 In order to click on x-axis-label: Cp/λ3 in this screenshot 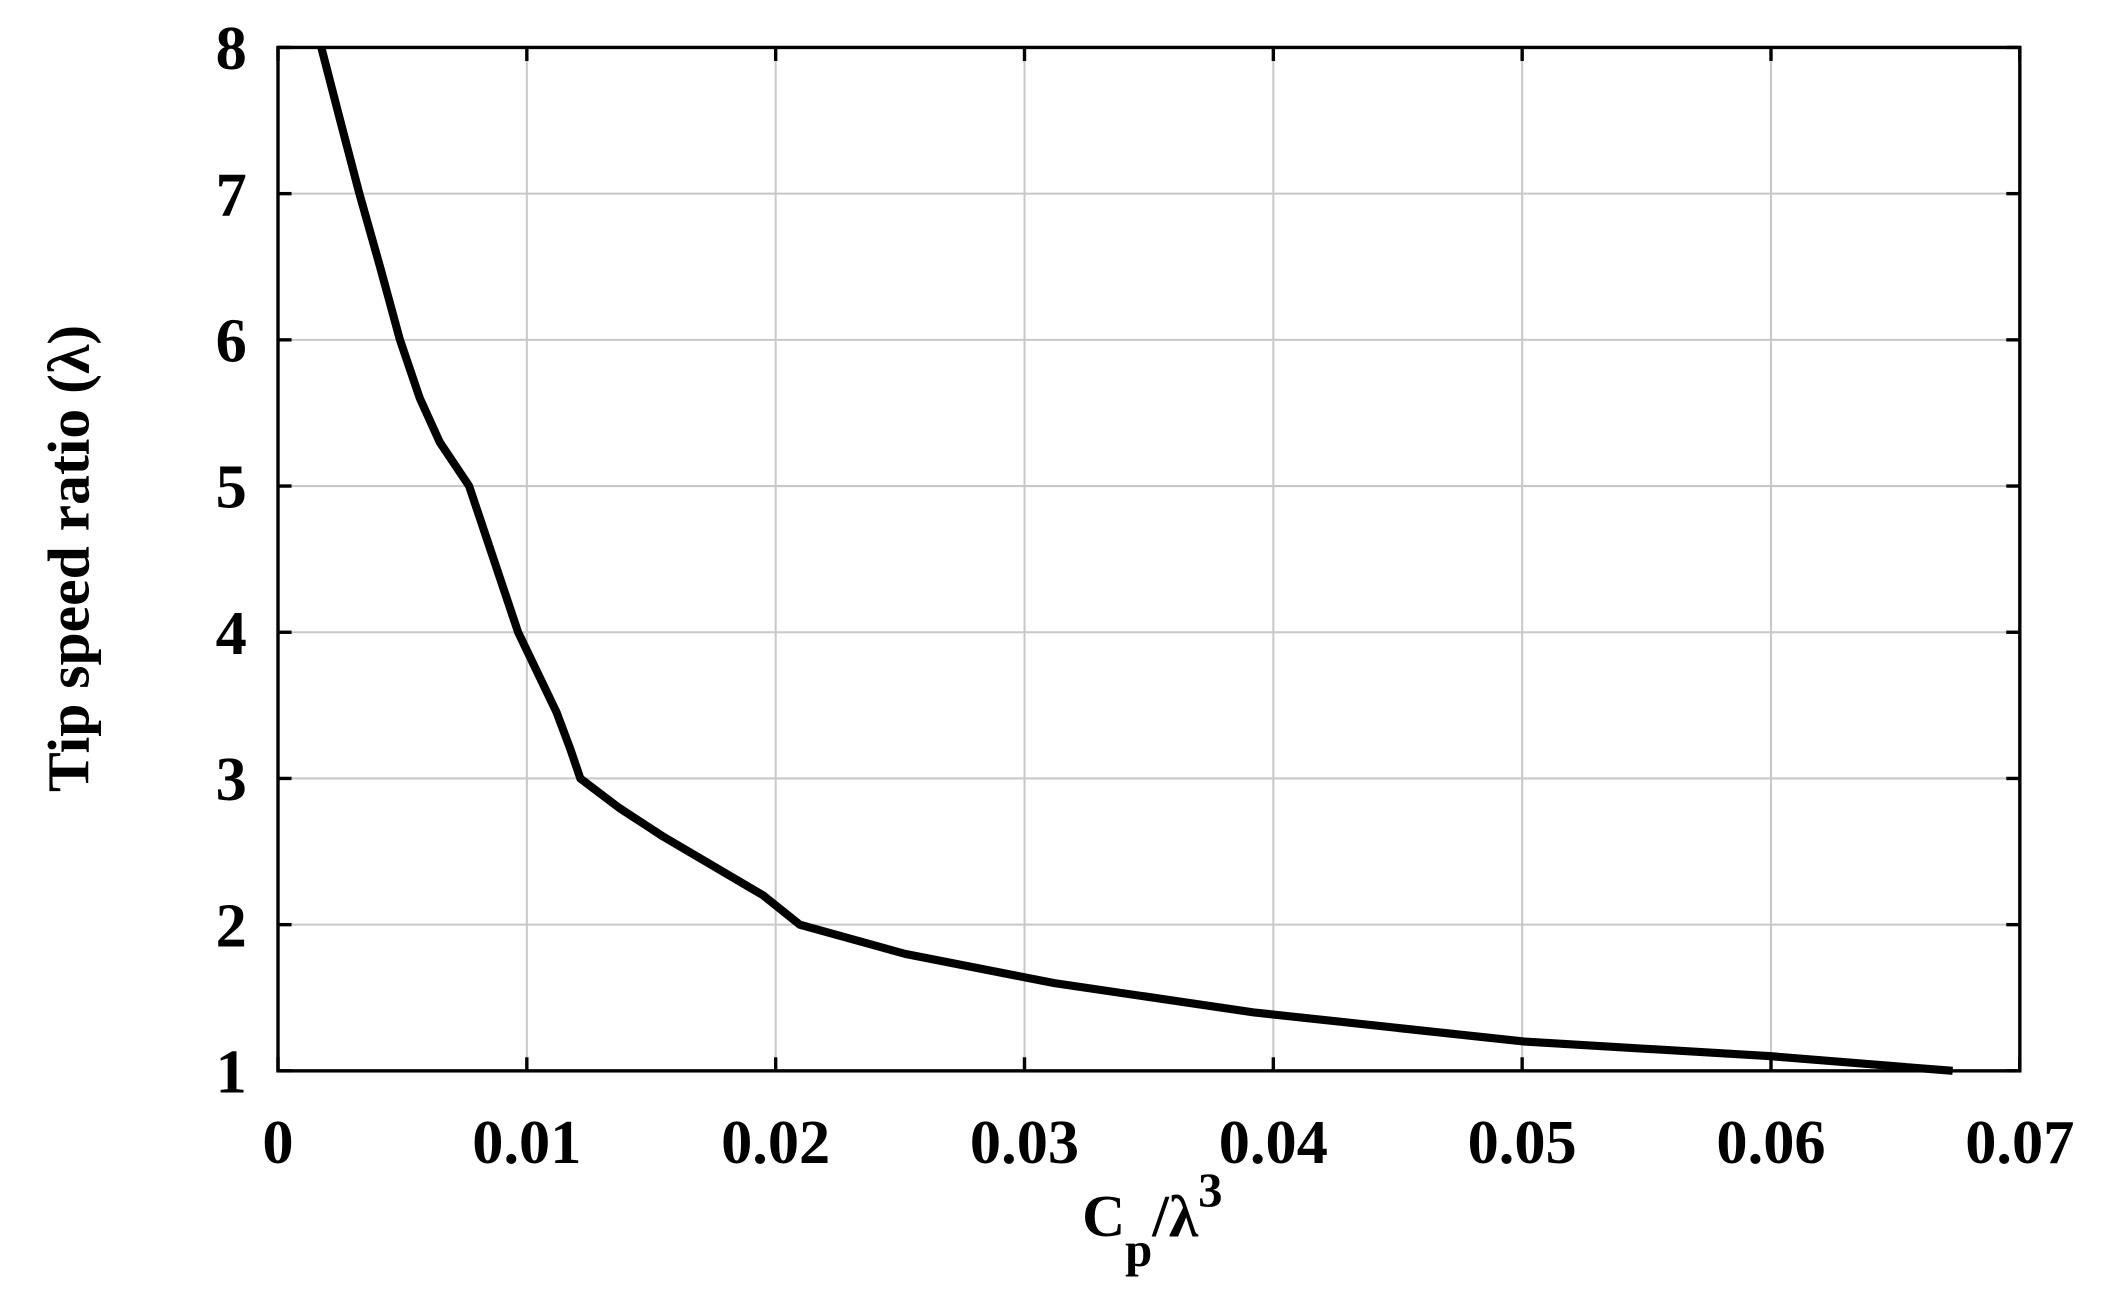, I will do `click(1152, 1220)`.